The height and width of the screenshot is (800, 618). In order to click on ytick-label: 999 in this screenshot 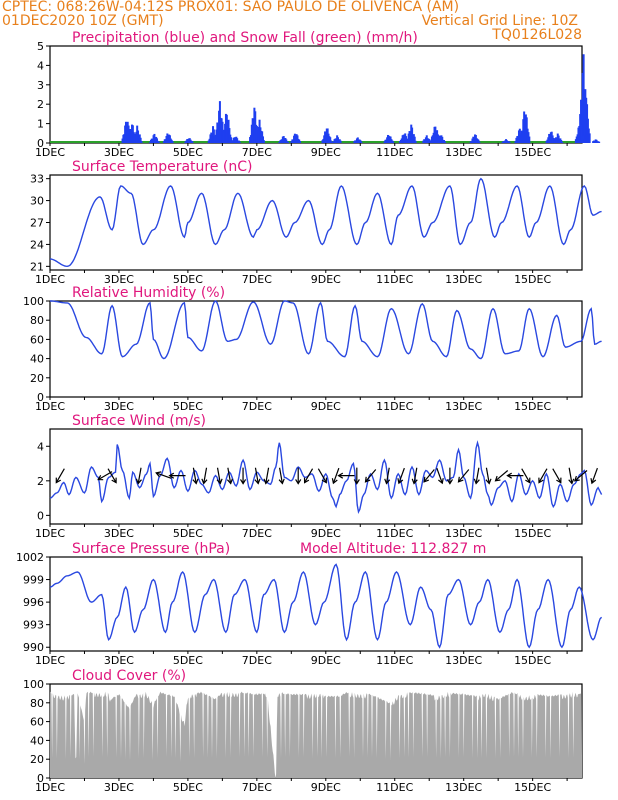, I will do `click(33, 580)`.